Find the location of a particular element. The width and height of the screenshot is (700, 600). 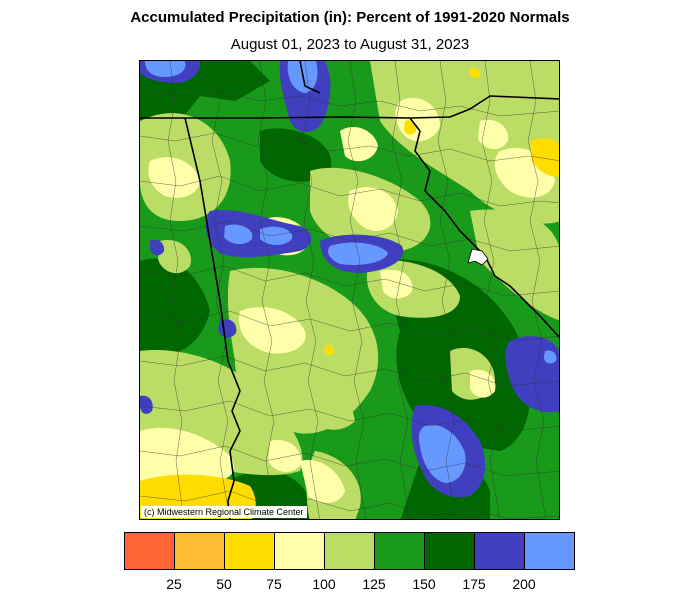

date-range-subtitle: August 01, 2023 to August 31, 2023 is located at coordinates (350, 44).